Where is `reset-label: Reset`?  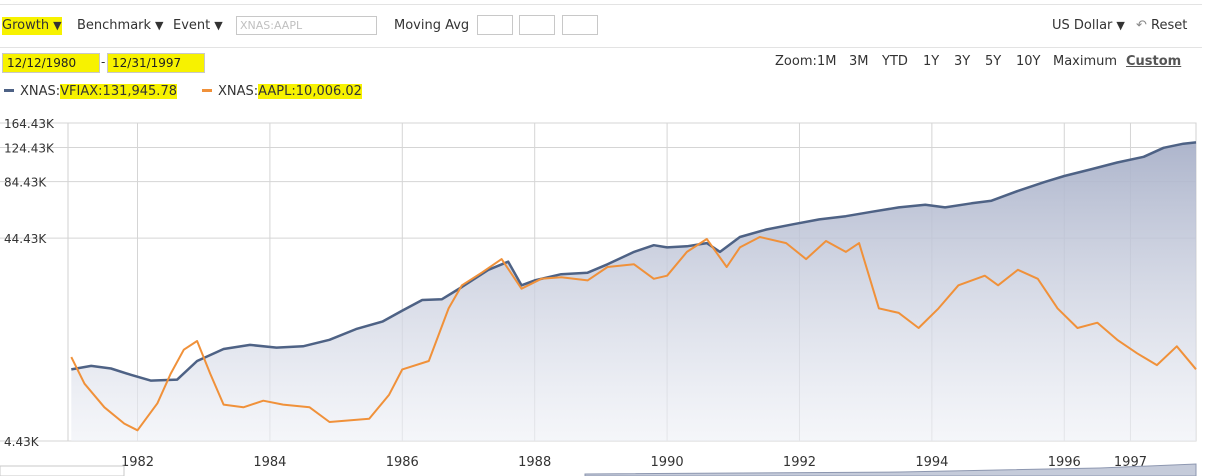 reset-label: Reset is located at coordinates (1169, 25).